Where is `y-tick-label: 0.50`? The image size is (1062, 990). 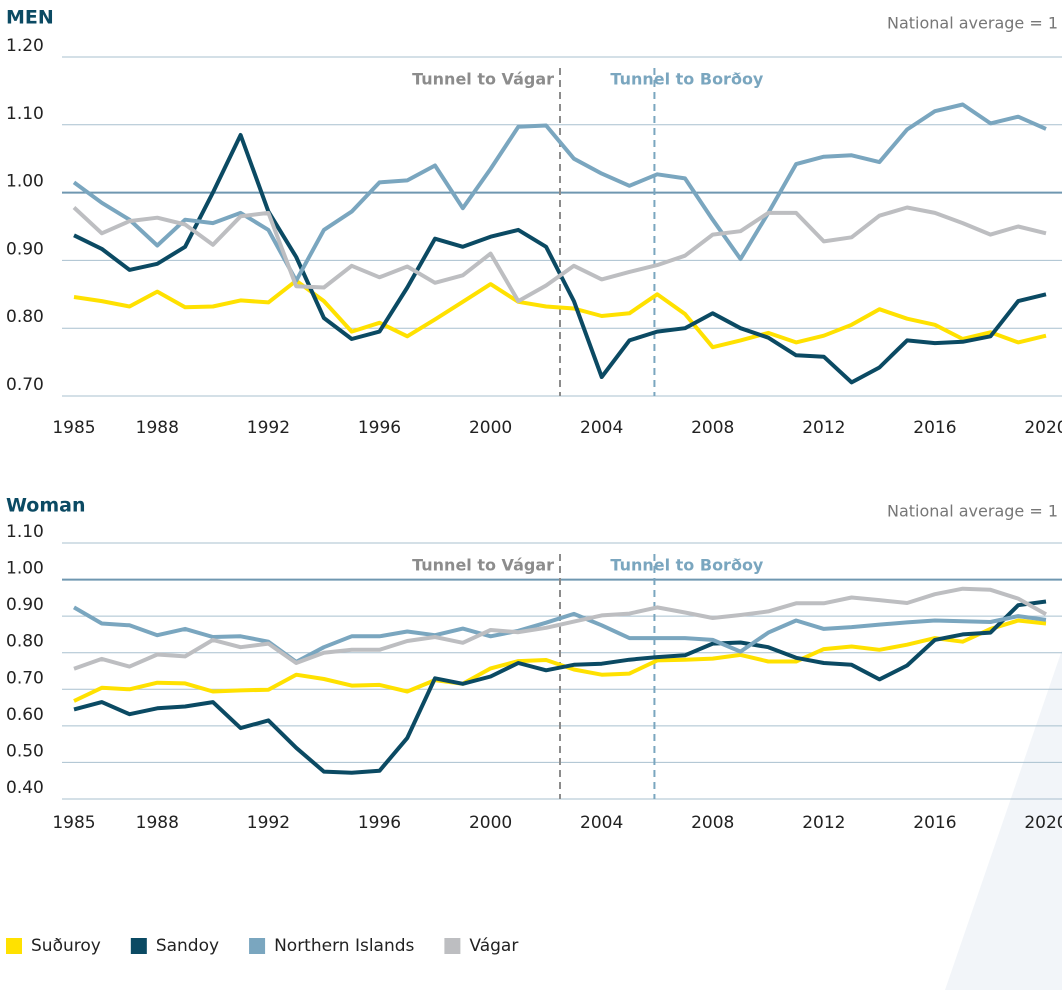 y-tick-label: 0.50 is located at coordinates (25, 751).